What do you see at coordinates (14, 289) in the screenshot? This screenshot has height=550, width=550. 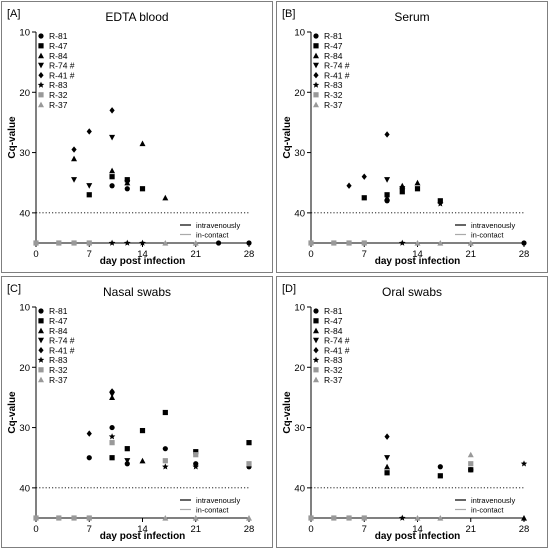 I see `panel-label: [C]` at bounding box center [14, 289].